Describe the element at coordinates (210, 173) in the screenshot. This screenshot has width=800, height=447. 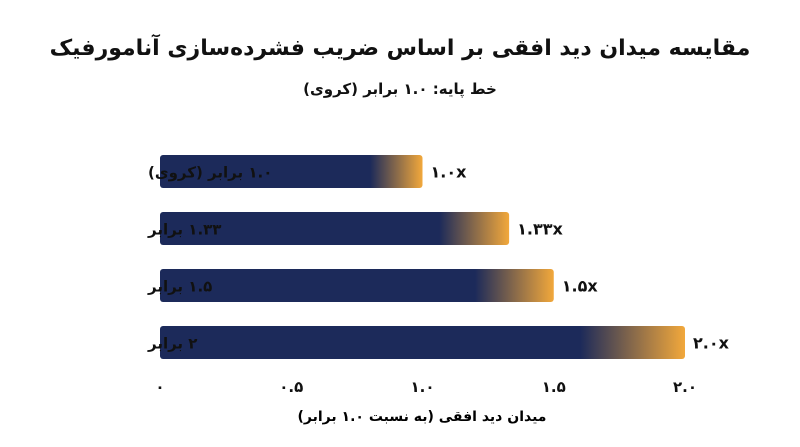
I see `category-label-0: ۱.۰ برابر (کروی)` at that location.